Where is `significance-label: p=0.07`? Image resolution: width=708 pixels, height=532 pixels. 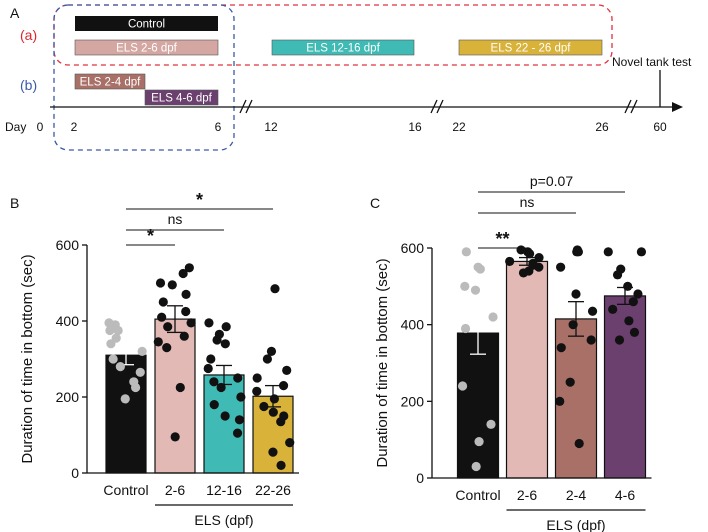
significance-label: p=0.07 is located at coordinates (551, 181).